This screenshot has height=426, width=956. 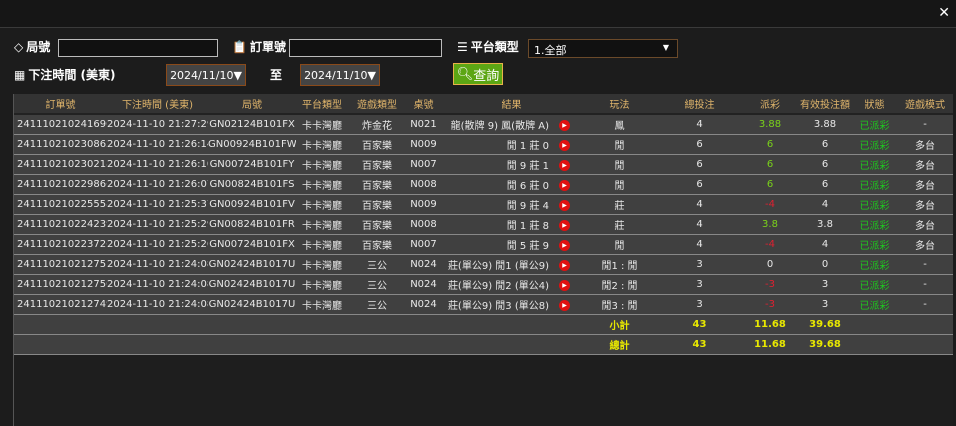 What do you see at coordinates (62, 244) in the screenshot?
I see `cell-value: 241110210223726` at bounding box center [62, 244].